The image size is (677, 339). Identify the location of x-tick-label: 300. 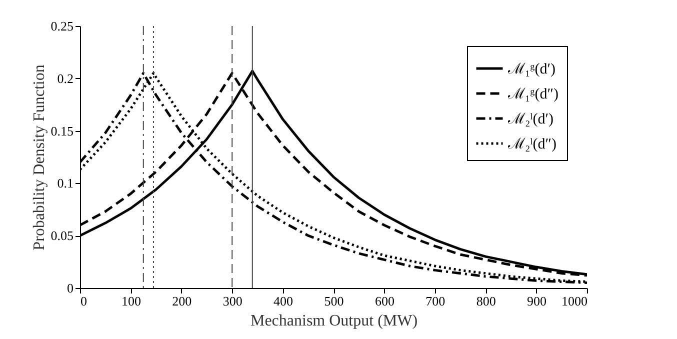
(232, 301).